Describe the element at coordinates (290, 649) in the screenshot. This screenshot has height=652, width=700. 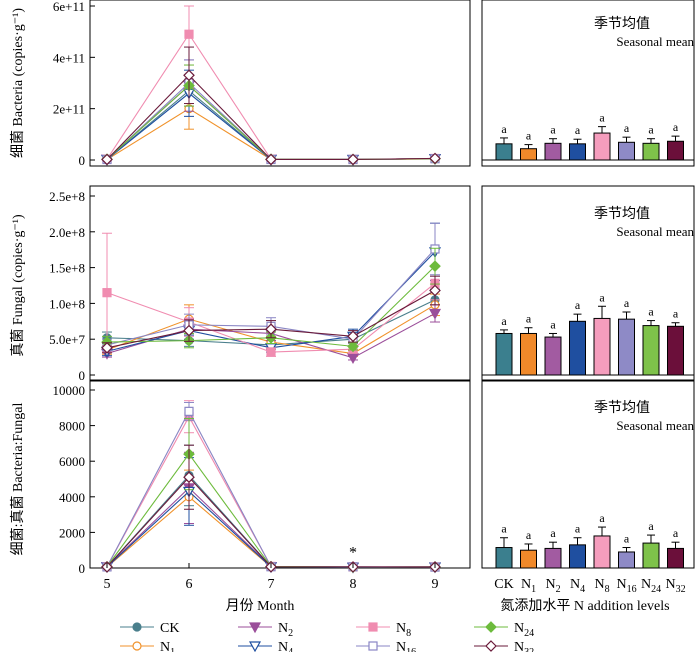
I see `legend-label-sub: 4` at that location.